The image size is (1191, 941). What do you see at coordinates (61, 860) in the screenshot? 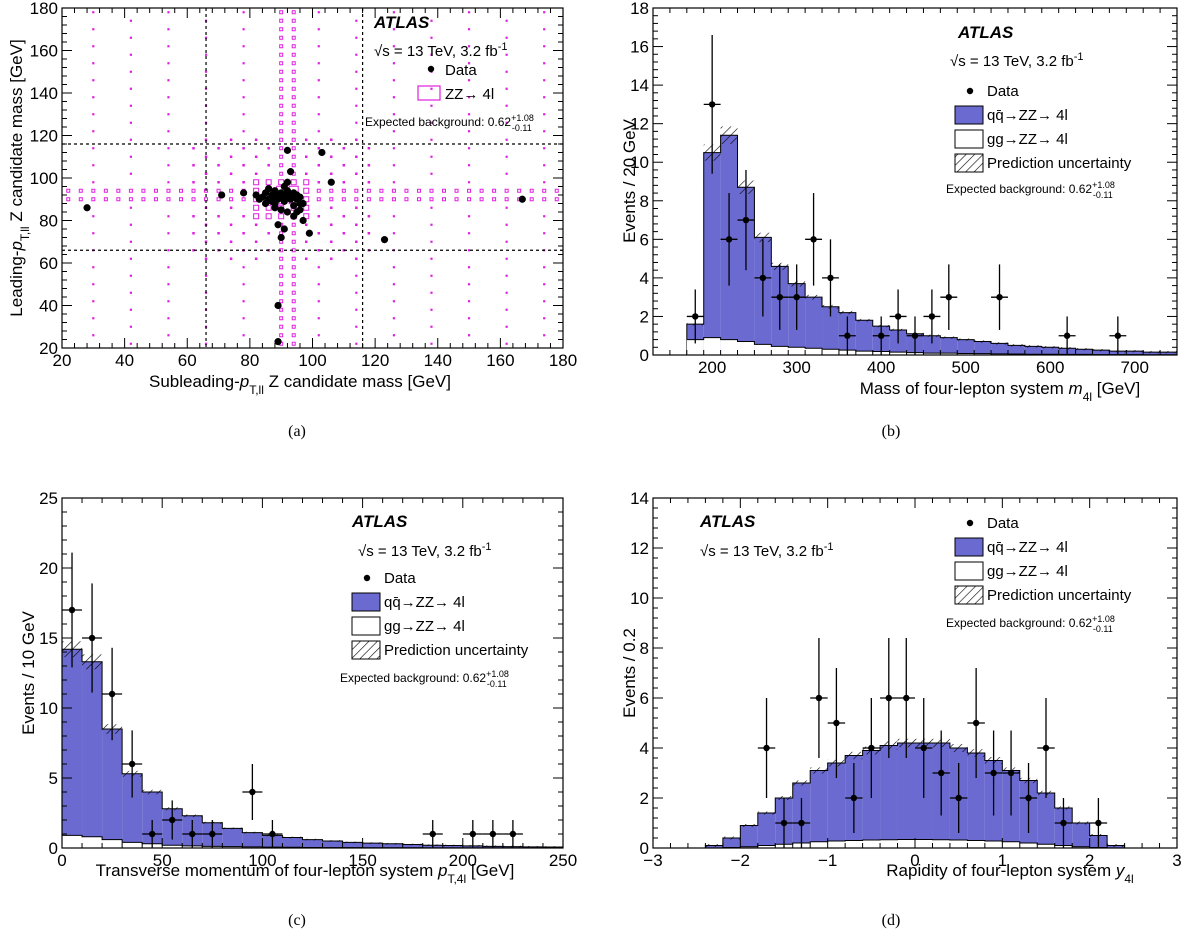
I see `x-tick-label: 0` at bounding box center [61, 860].